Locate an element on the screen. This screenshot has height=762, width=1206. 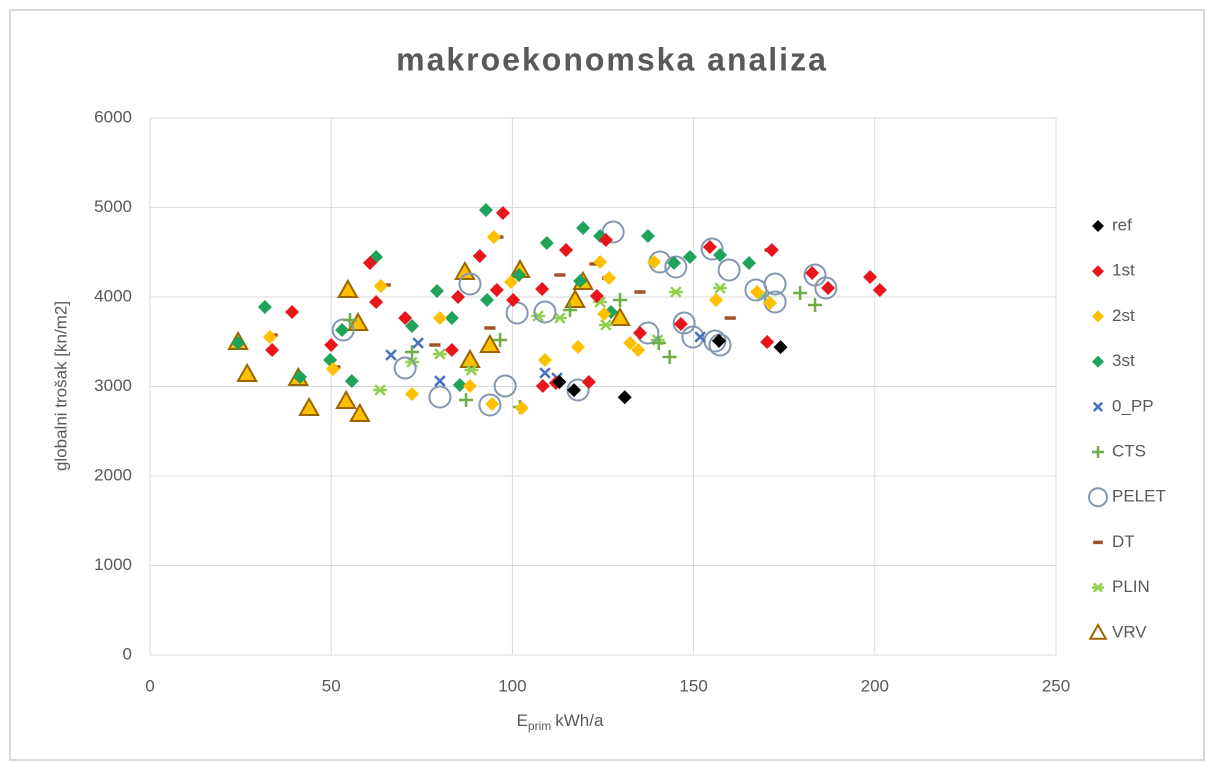
x-tick-label: 250 is located at coordinates (1056, 685).